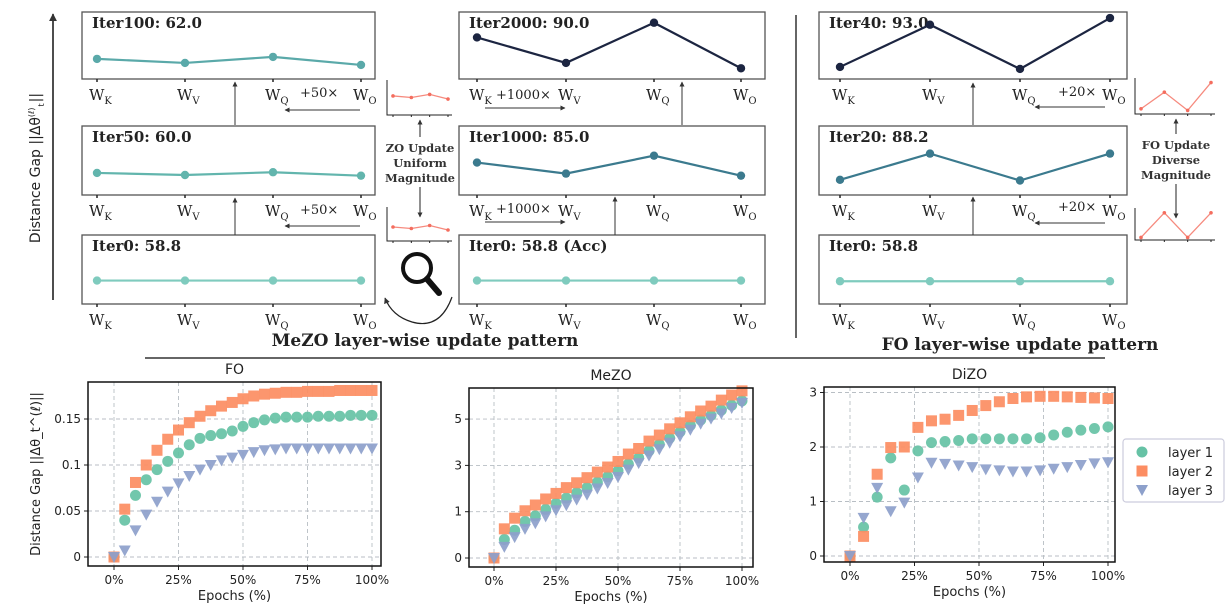 The width and height of the screenshot is (1232, 615). Describe the element at coordinates (529, 23) in the screenshot. I see `panel-title: Iter2000: 90.0` at that location.